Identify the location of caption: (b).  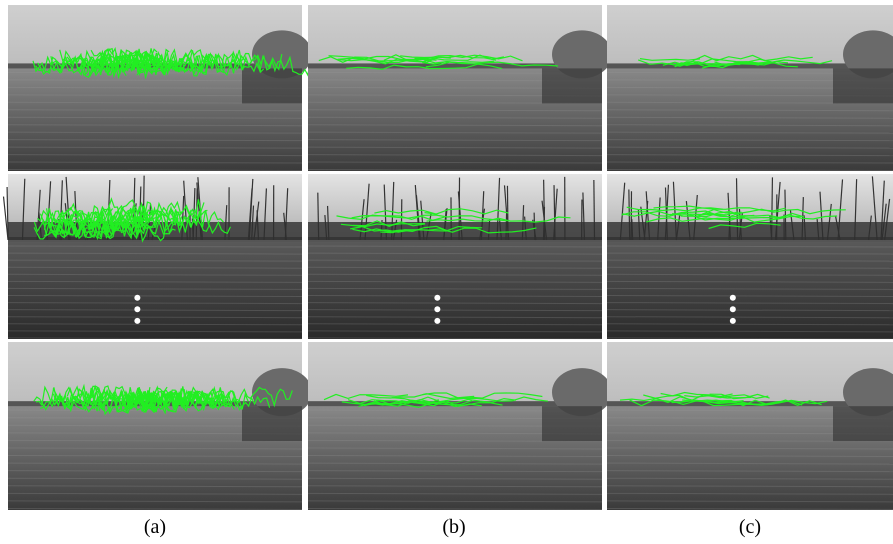
(454, 527).